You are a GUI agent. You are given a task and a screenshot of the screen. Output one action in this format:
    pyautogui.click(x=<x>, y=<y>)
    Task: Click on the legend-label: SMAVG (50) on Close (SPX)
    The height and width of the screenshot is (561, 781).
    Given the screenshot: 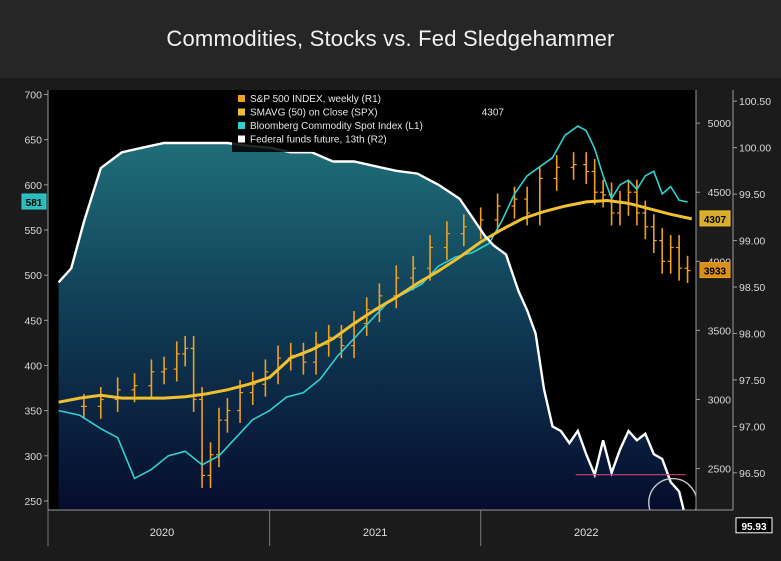 What is the action you would take?
    pyautogui.click(x=314, y=113)
    